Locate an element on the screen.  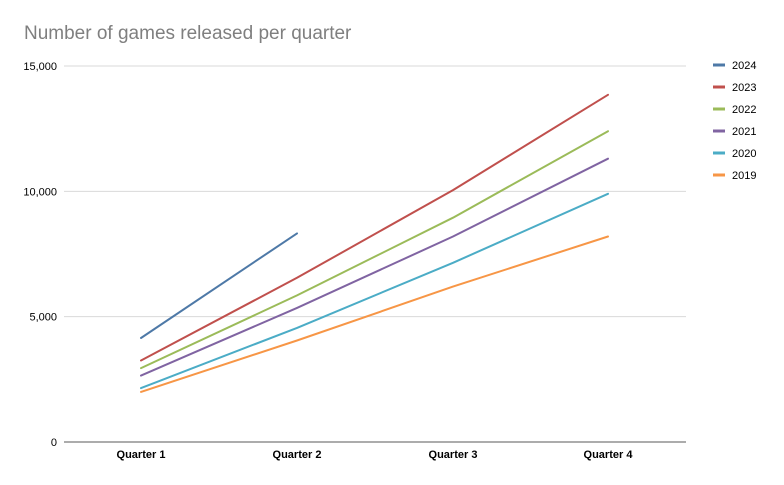
legend-label: 2022 is located at coordinates (744, 110).